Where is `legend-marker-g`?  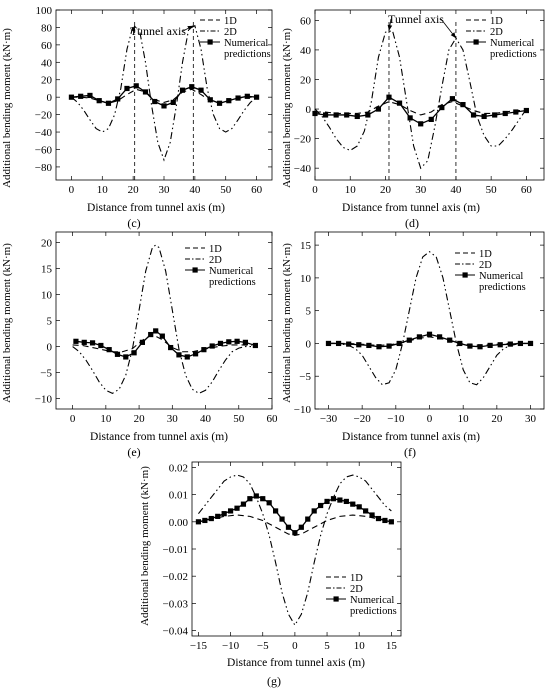 legend-marker-g is located at coordinates (336, 599).